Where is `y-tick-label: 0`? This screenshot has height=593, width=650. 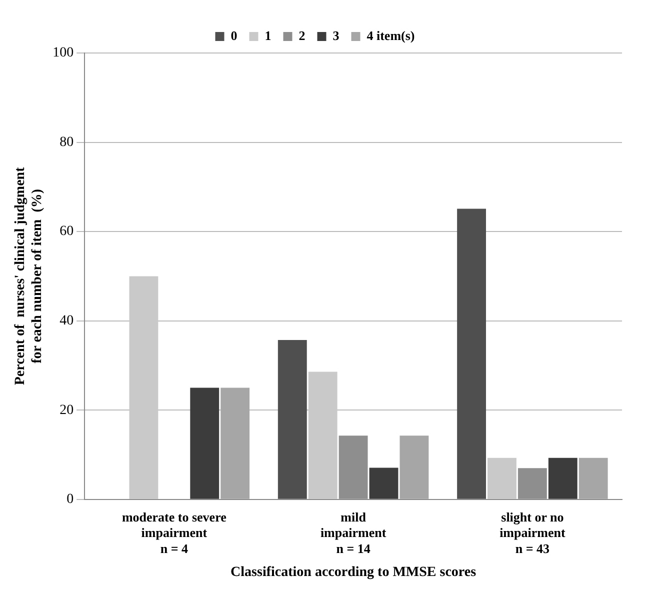 y-tick-label: 0 is located at coordinates (70, 500).